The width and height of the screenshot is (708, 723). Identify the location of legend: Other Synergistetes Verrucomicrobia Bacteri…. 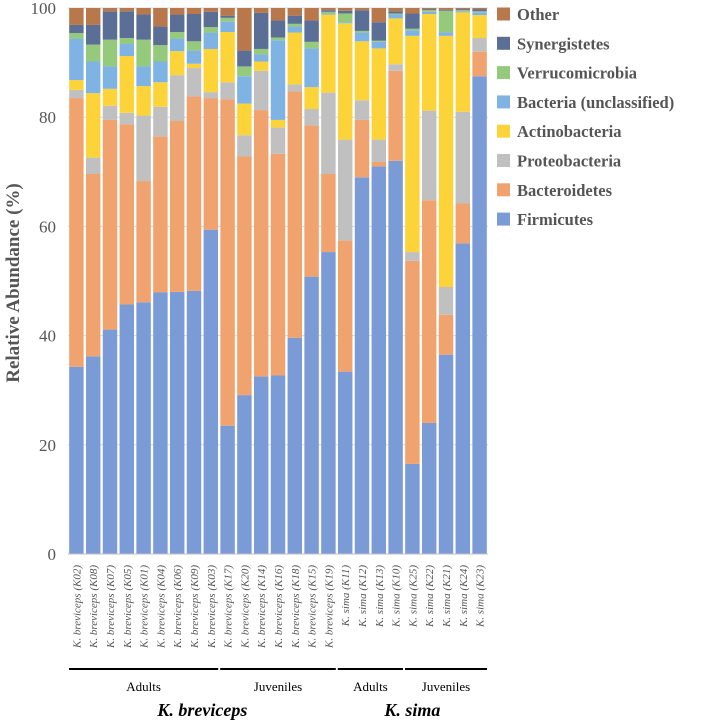
(585, 117).